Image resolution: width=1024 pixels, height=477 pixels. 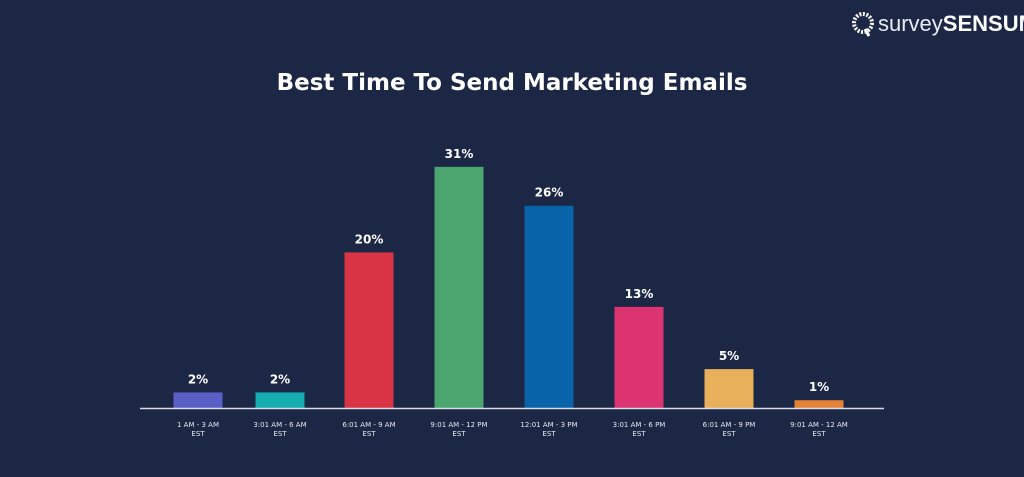 I want to click on data-label: 13%, so click(x=639, y=294).